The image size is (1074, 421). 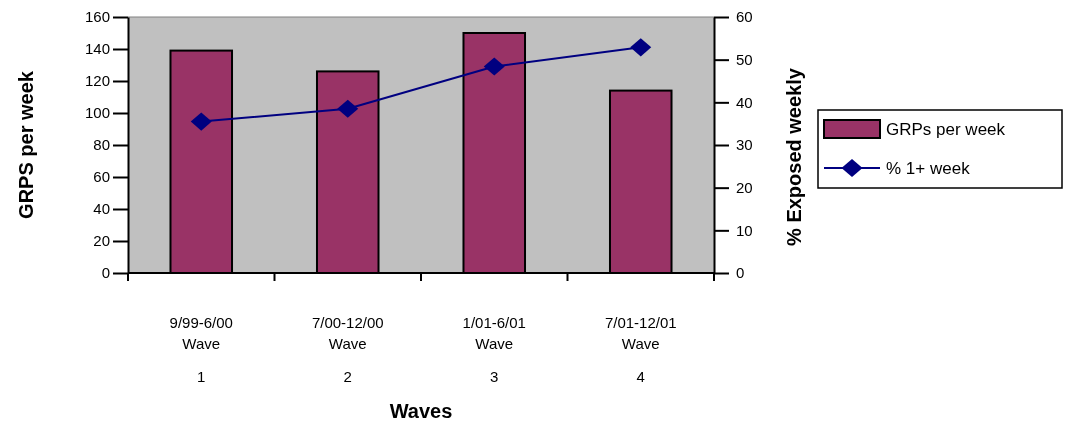 I want to click on y-tick-label: 0, so click(x=105, y=273).